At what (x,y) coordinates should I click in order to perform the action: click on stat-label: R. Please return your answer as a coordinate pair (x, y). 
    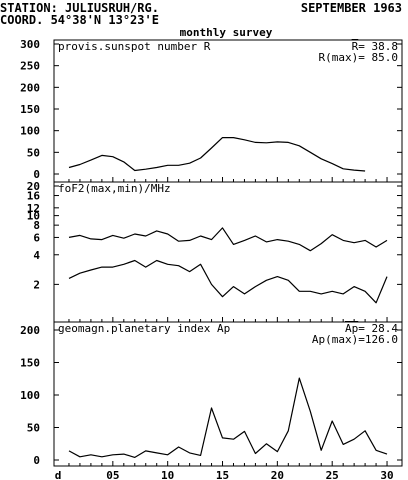
    Looking at the image, I should click on (355, 46).